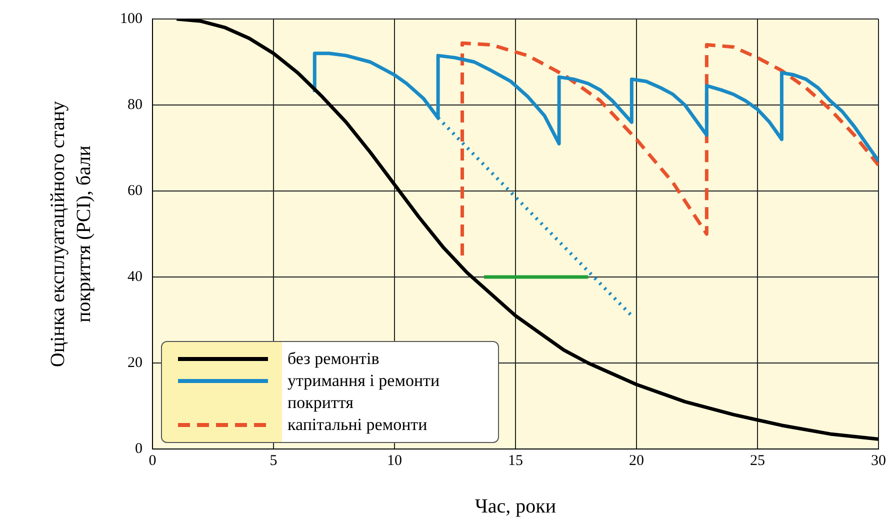 This screenshot has width=889, height=523. What do you see at coordinates (131, 18) in the screenshot?
I see `y-tick-label: 100` at bounding box center [131, 18].